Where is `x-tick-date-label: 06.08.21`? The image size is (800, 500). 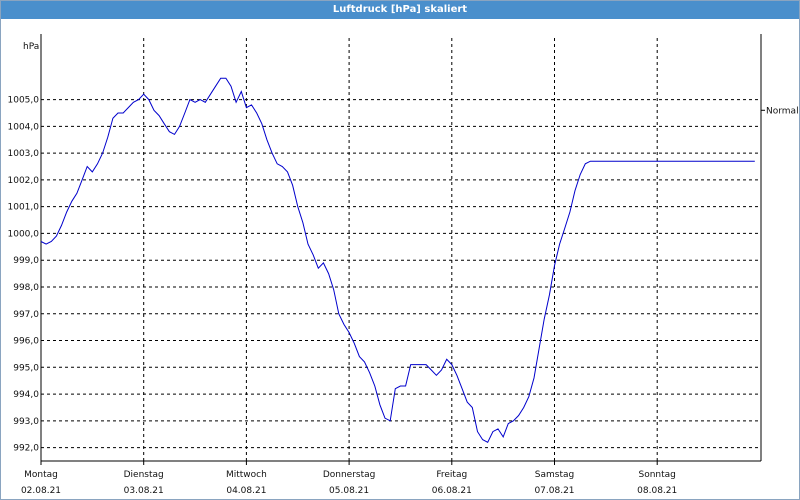 x-tick-date-label: 06.08.21 is located at coordinates (452, 491).